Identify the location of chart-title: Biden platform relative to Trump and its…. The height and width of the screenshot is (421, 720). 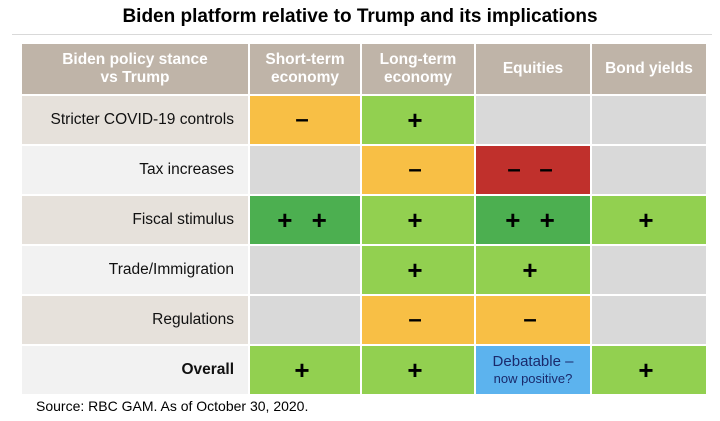
(360, 16).